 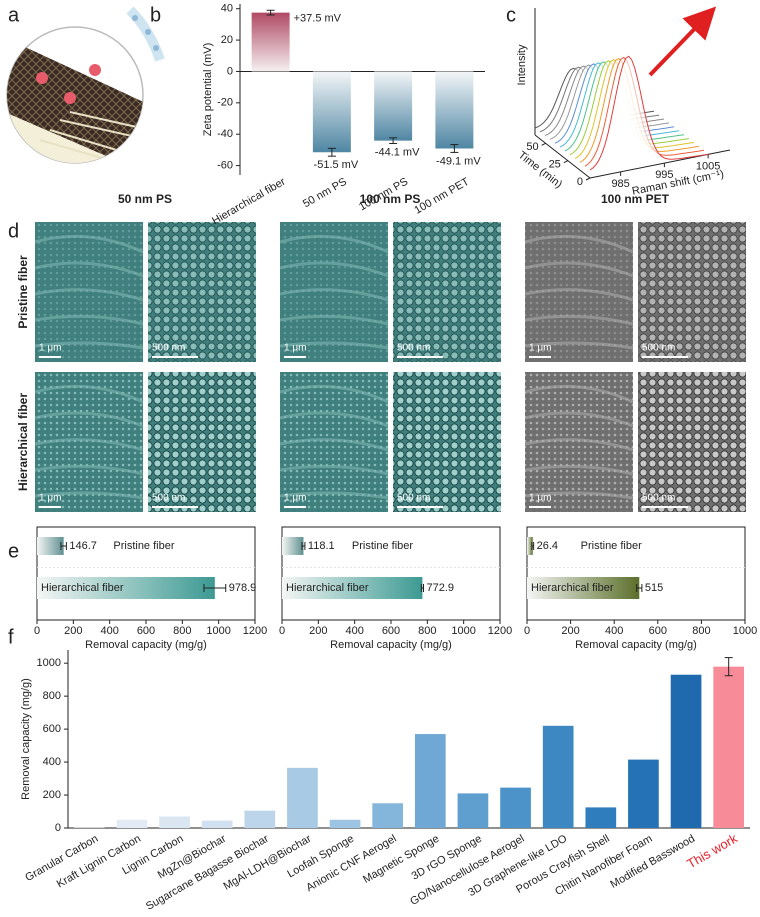 I want to click on y-tick-label: -60, so click(x=225, y=165).